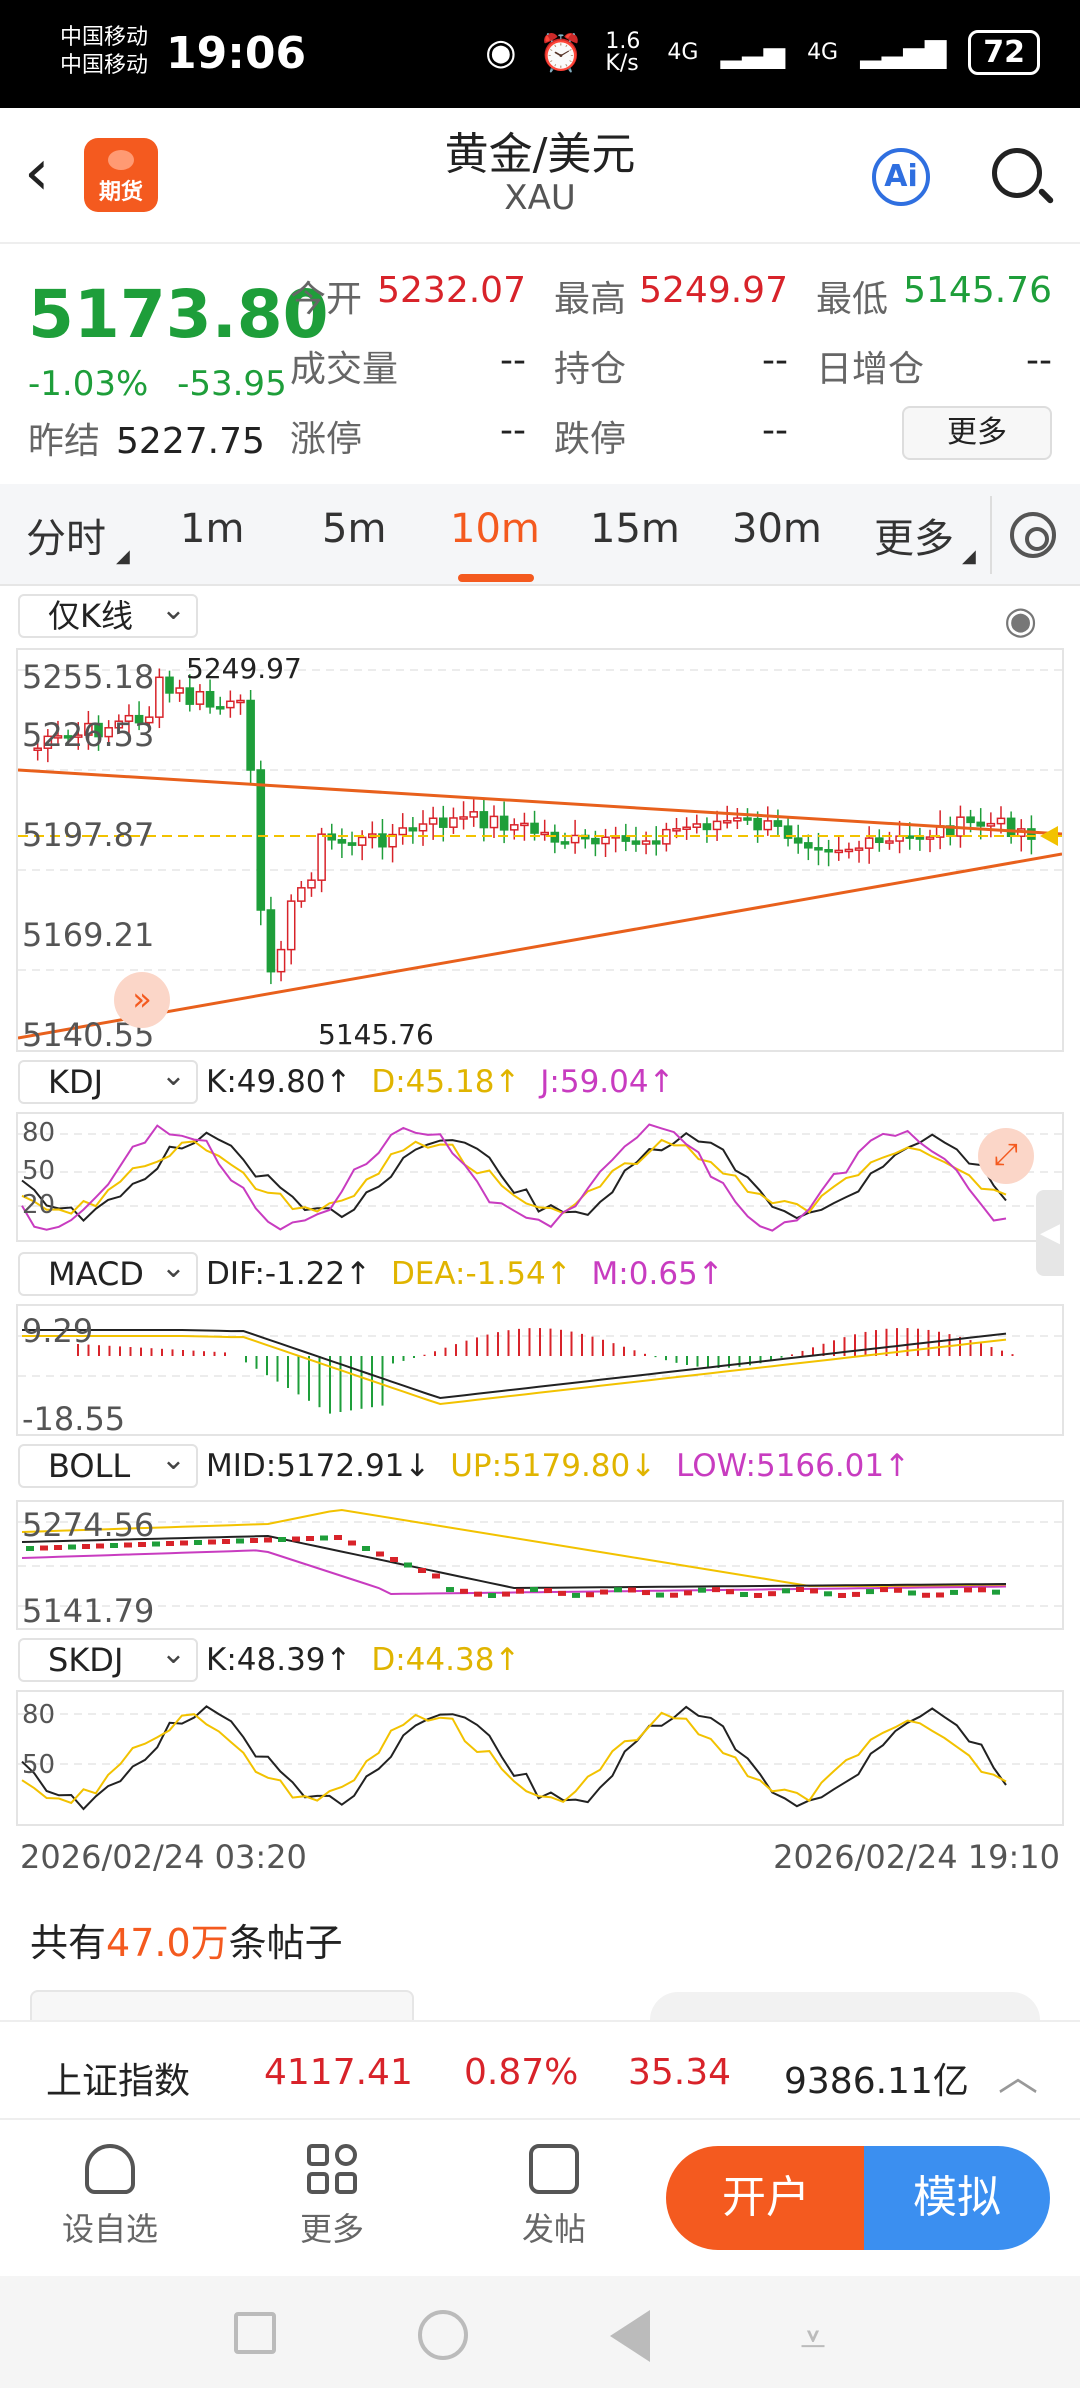 This screenshot has width=1080, height=2388. What do you see at coordinates (142, 1000) in the screenshot?
I see `double-chevron-right-icon: »` at bounding box center [142, 1000].